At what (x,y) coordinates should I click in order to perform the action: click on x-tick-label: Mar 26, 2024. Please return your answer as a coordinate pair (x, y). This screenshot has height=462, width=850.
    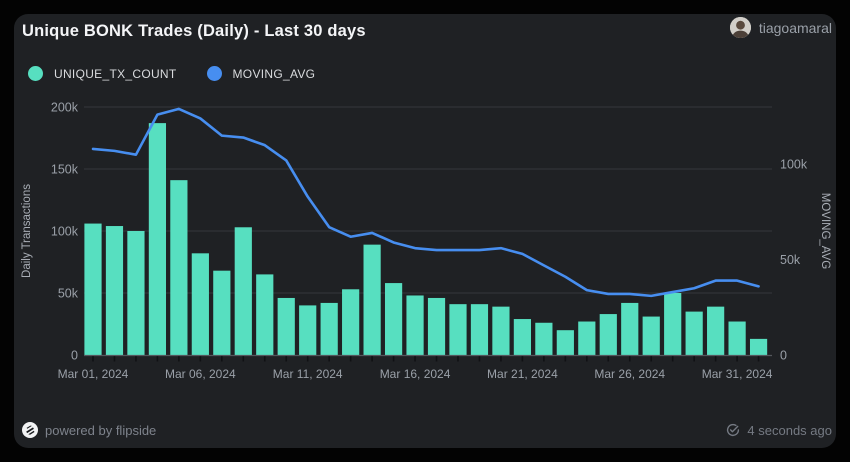
    Looking at the image, I should click on (629, 374).